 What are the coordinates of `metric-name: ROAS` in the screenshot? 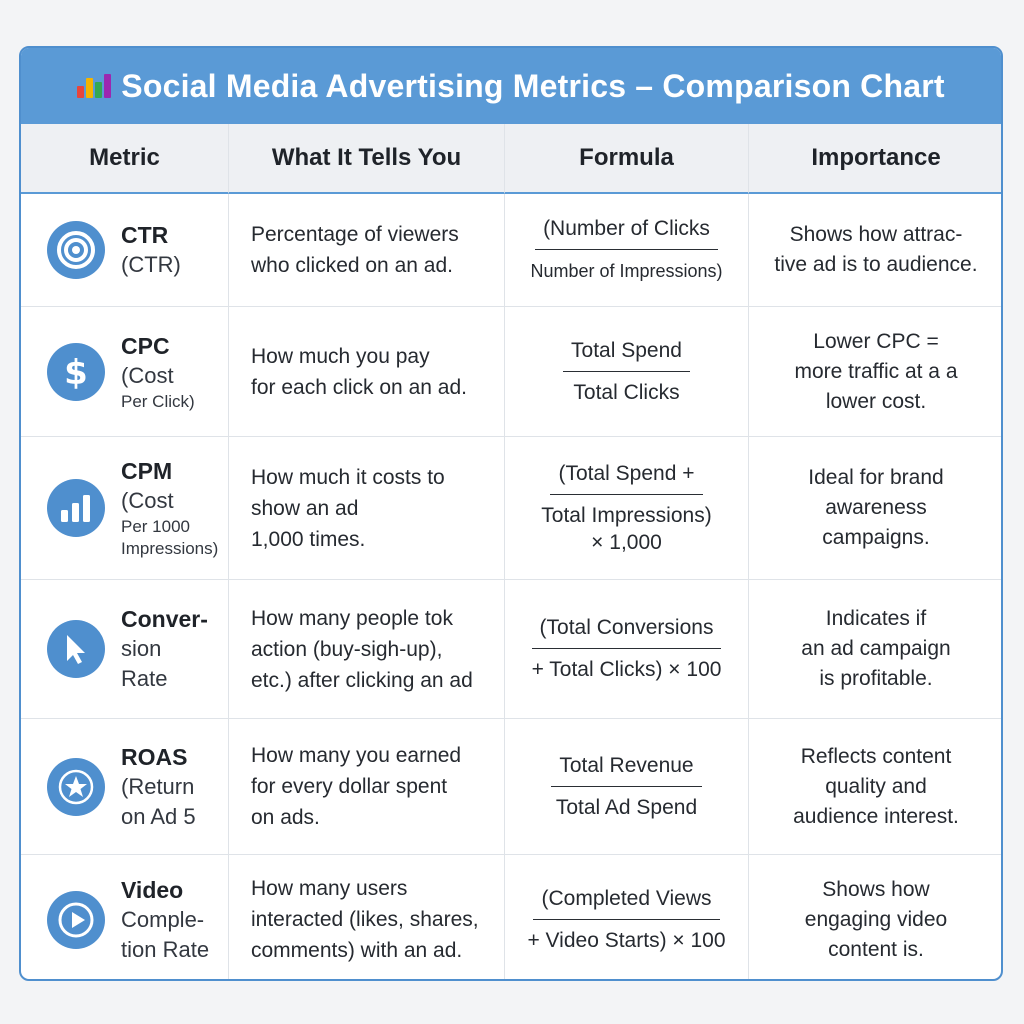 It's located at (154, 756).